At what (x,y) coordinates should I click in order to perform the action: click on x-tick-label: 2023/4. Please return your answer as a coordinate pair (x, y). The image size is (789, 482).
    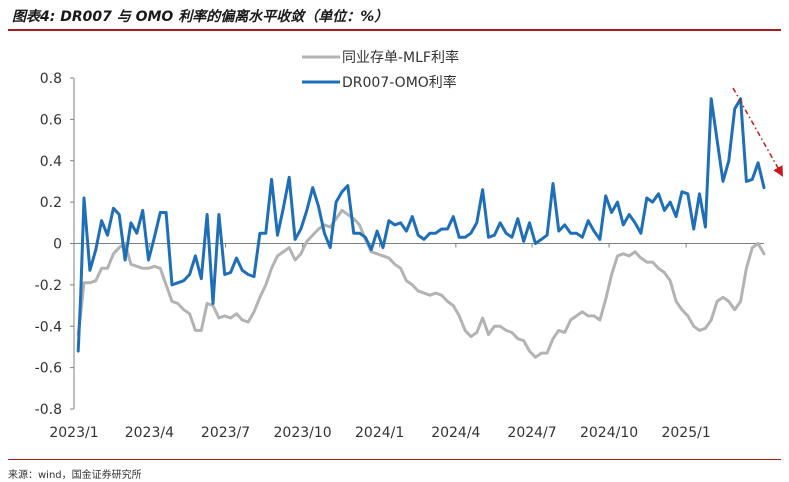
    Looking at the image, I should click on (149, 433).